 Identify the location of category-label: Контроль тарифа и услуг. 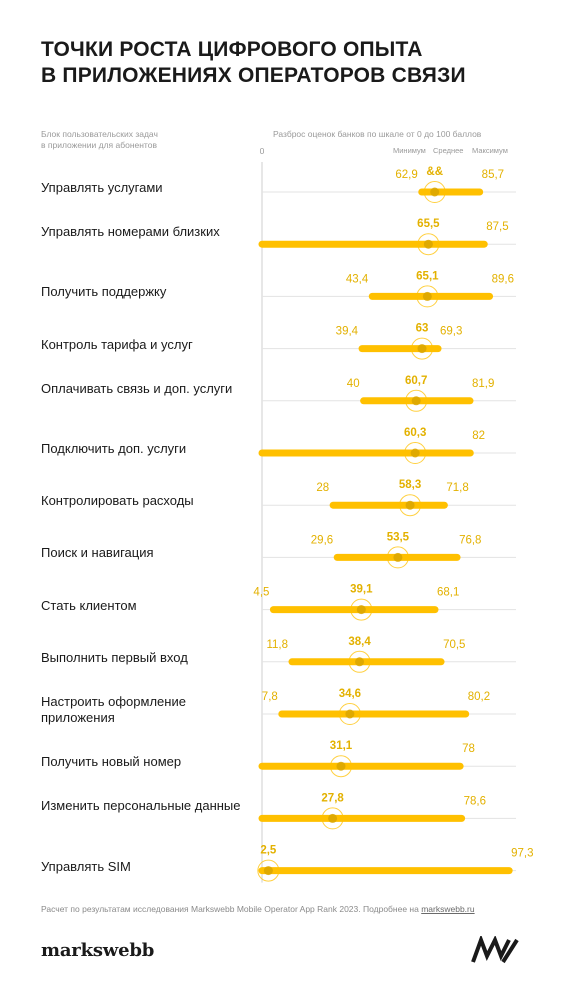
(117, 344).